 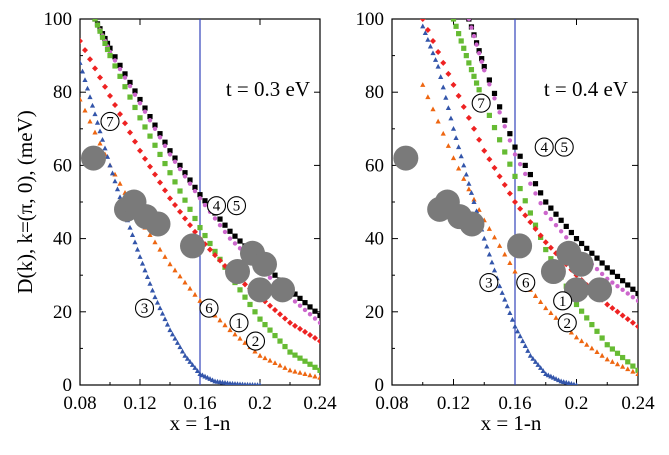 I want to click on y-tick-label: 60, so click(x=374, y=165).